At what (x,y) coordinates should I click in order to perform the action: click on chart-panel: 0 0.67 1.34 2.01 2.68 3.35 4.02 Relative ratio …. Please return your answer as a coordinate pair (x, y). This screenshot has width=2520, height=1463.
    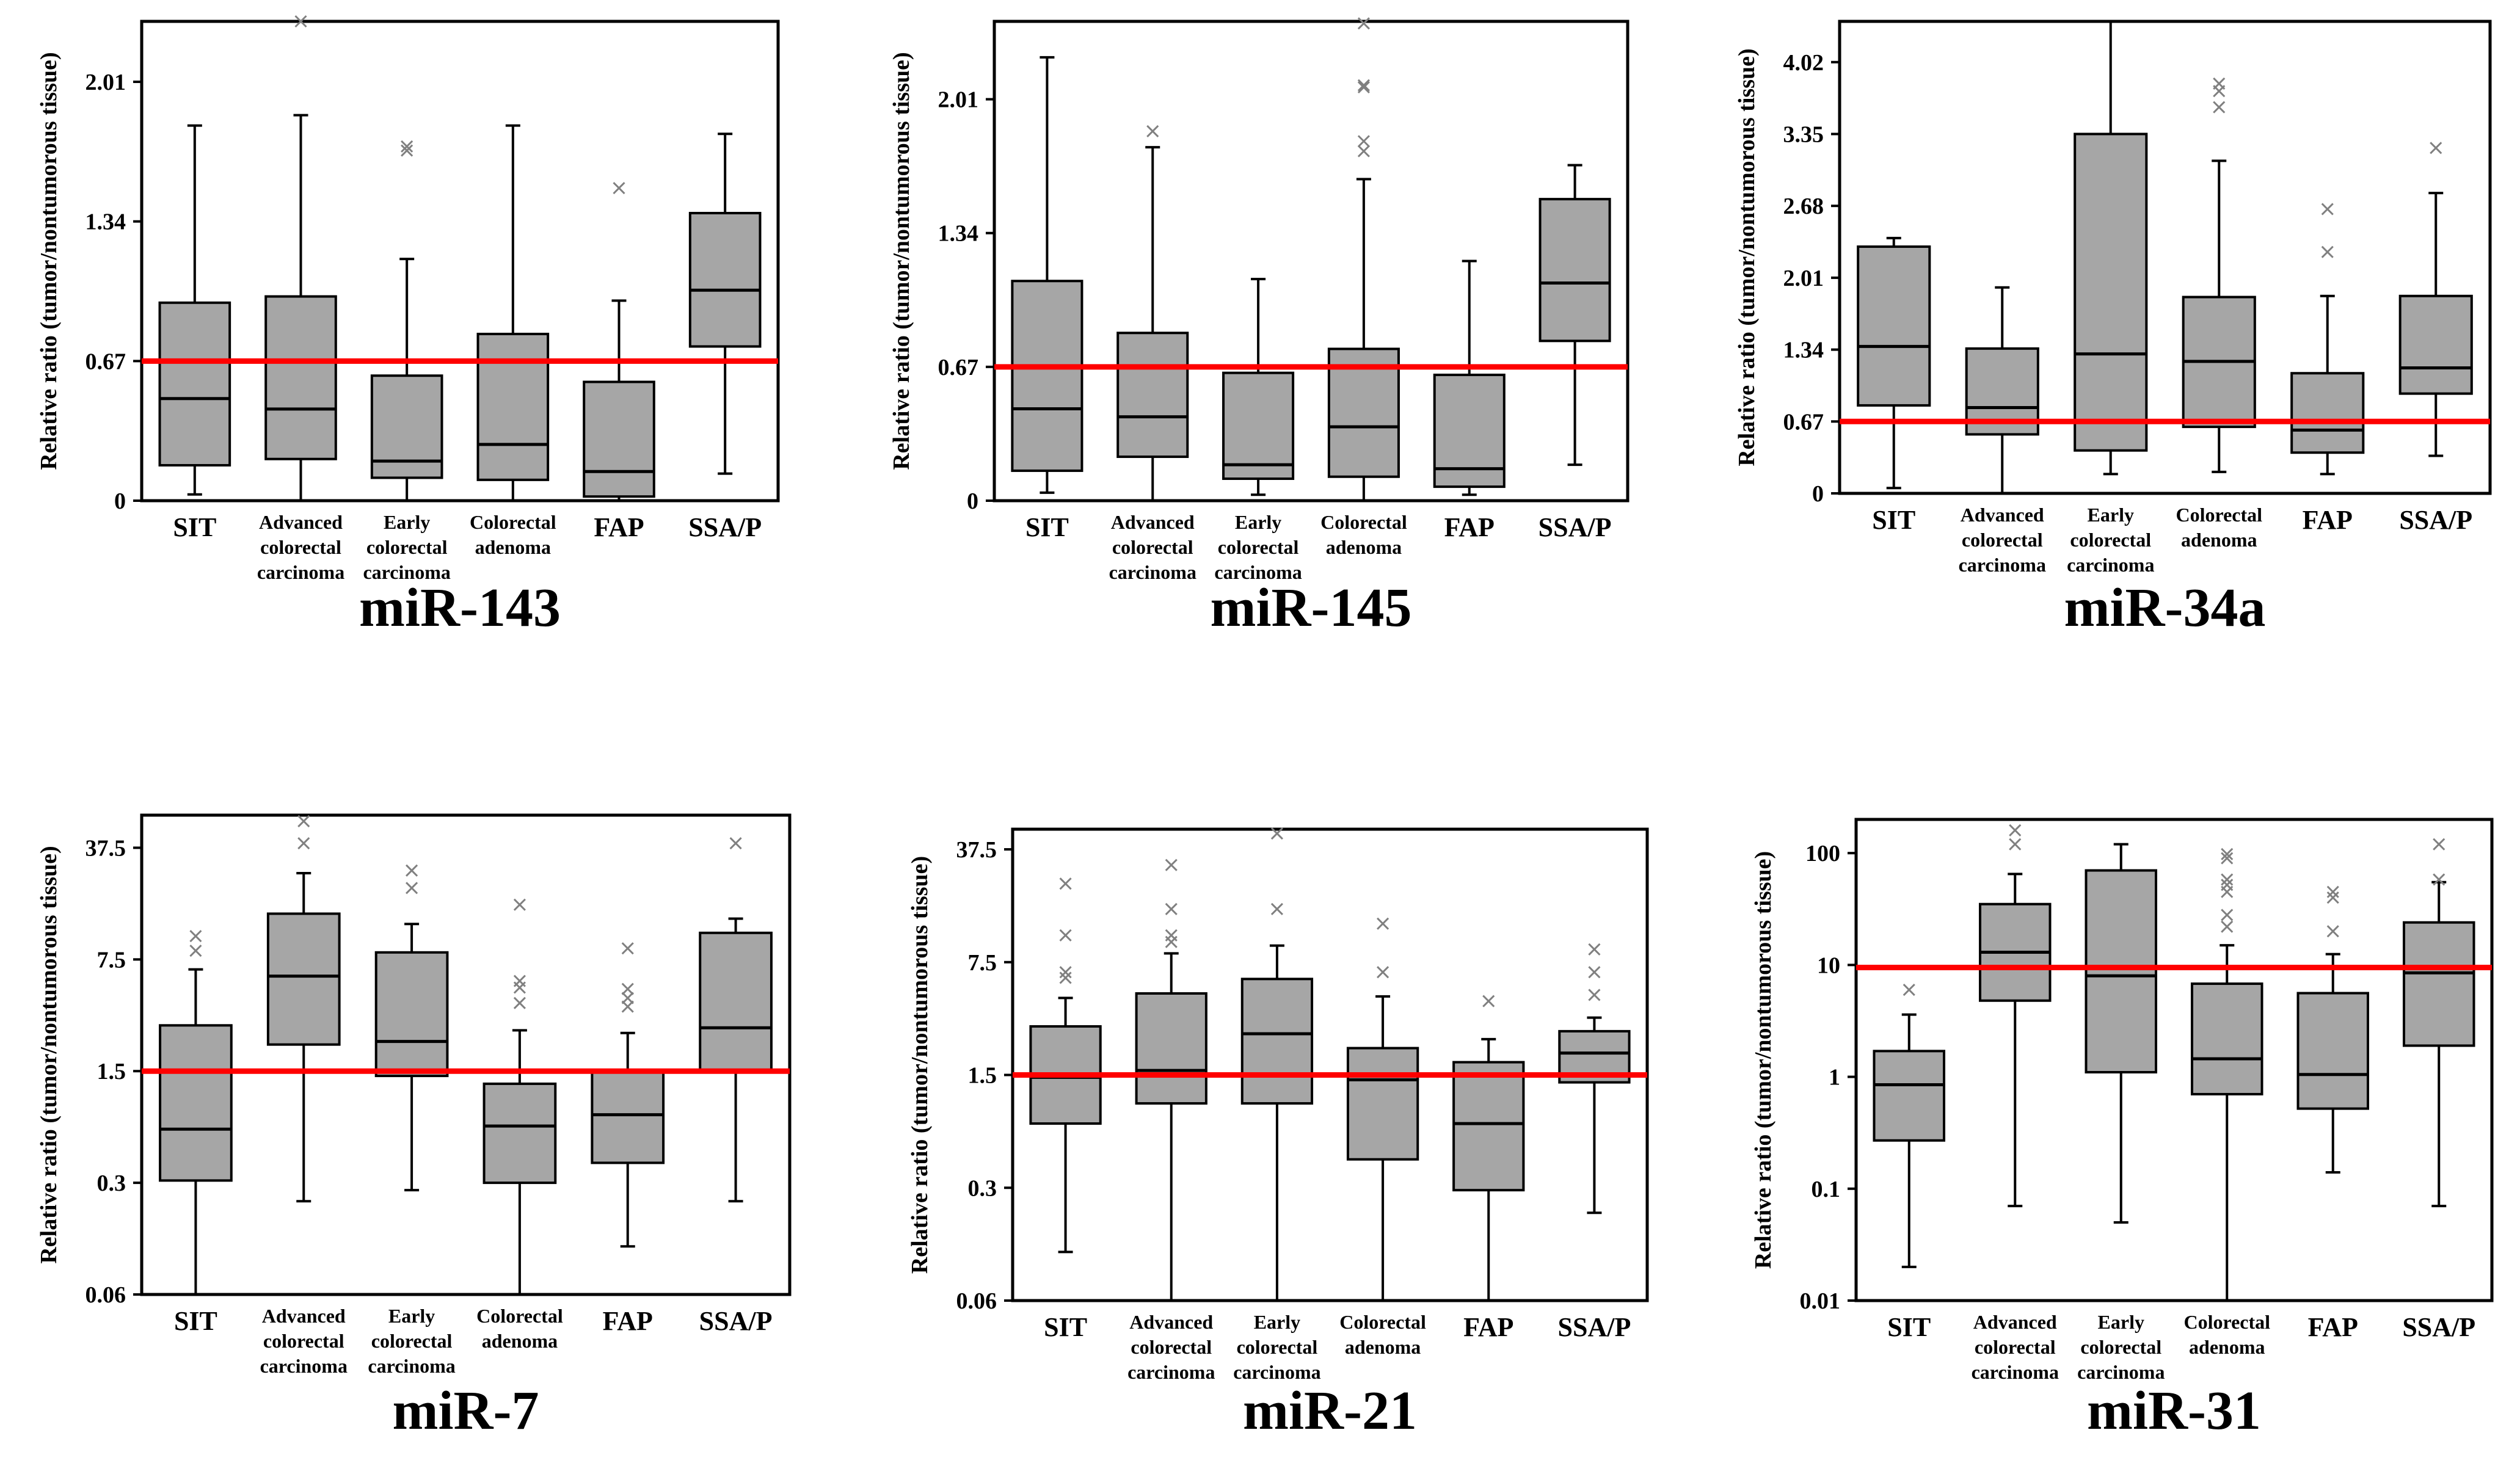
    Looking at the image, I should click on (2113, 329).